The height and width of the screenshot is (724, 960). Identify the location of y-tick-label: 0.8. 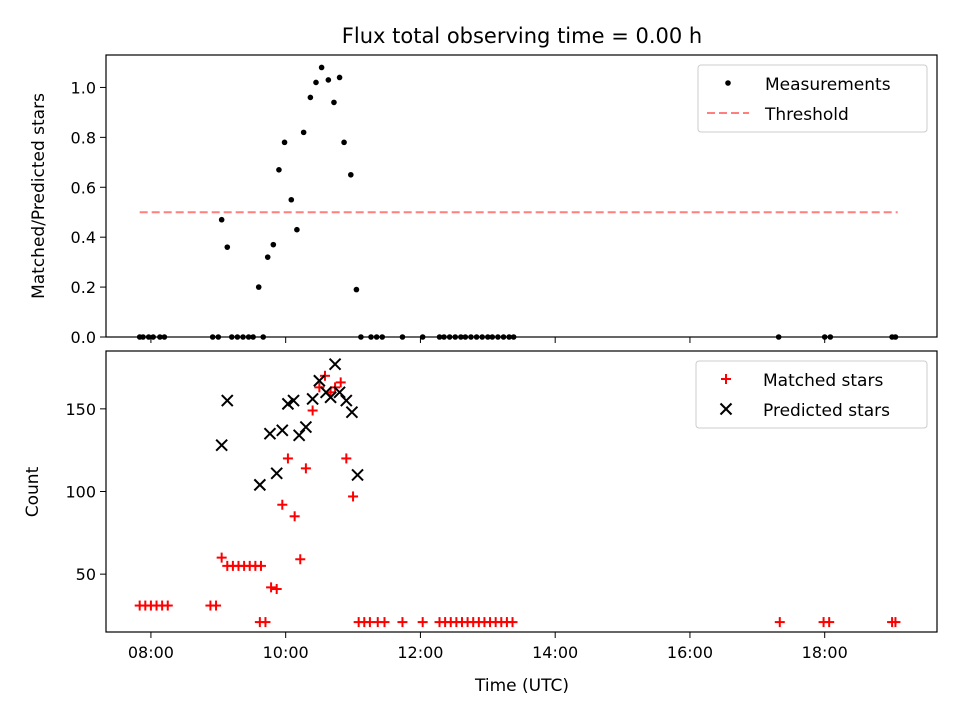
(83, 137).